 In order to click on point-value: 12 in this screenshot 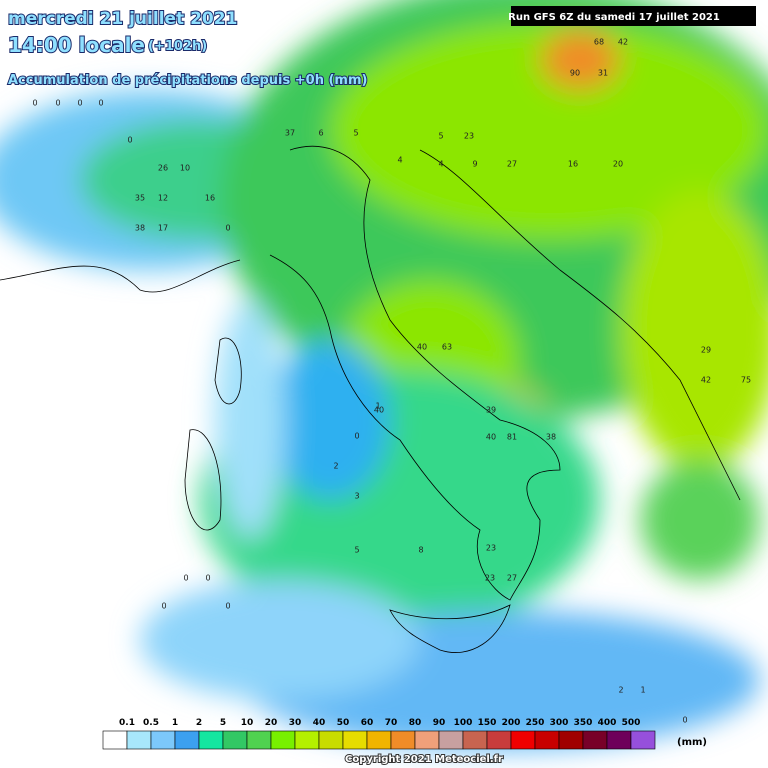, I will do `click(163, 198)`.